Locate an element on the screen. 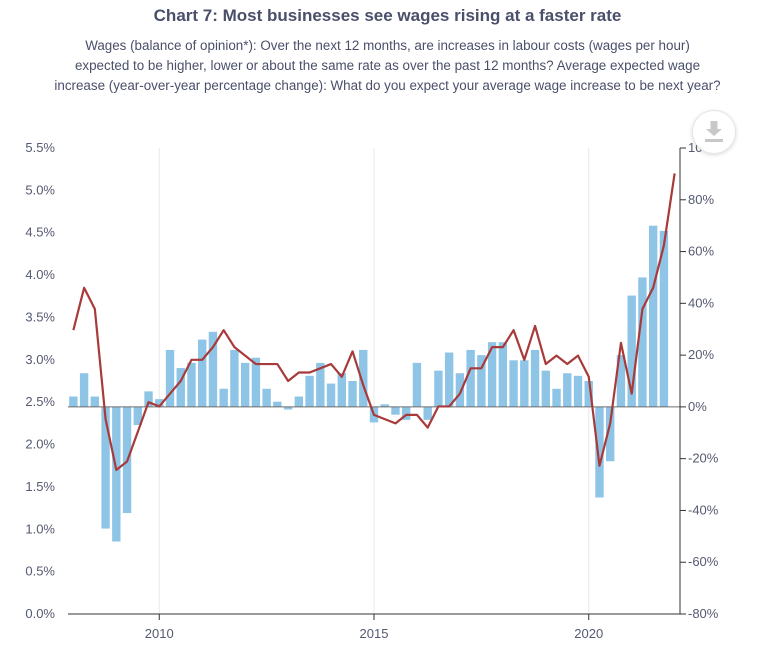  download-button is located at coordinates (714, 132).